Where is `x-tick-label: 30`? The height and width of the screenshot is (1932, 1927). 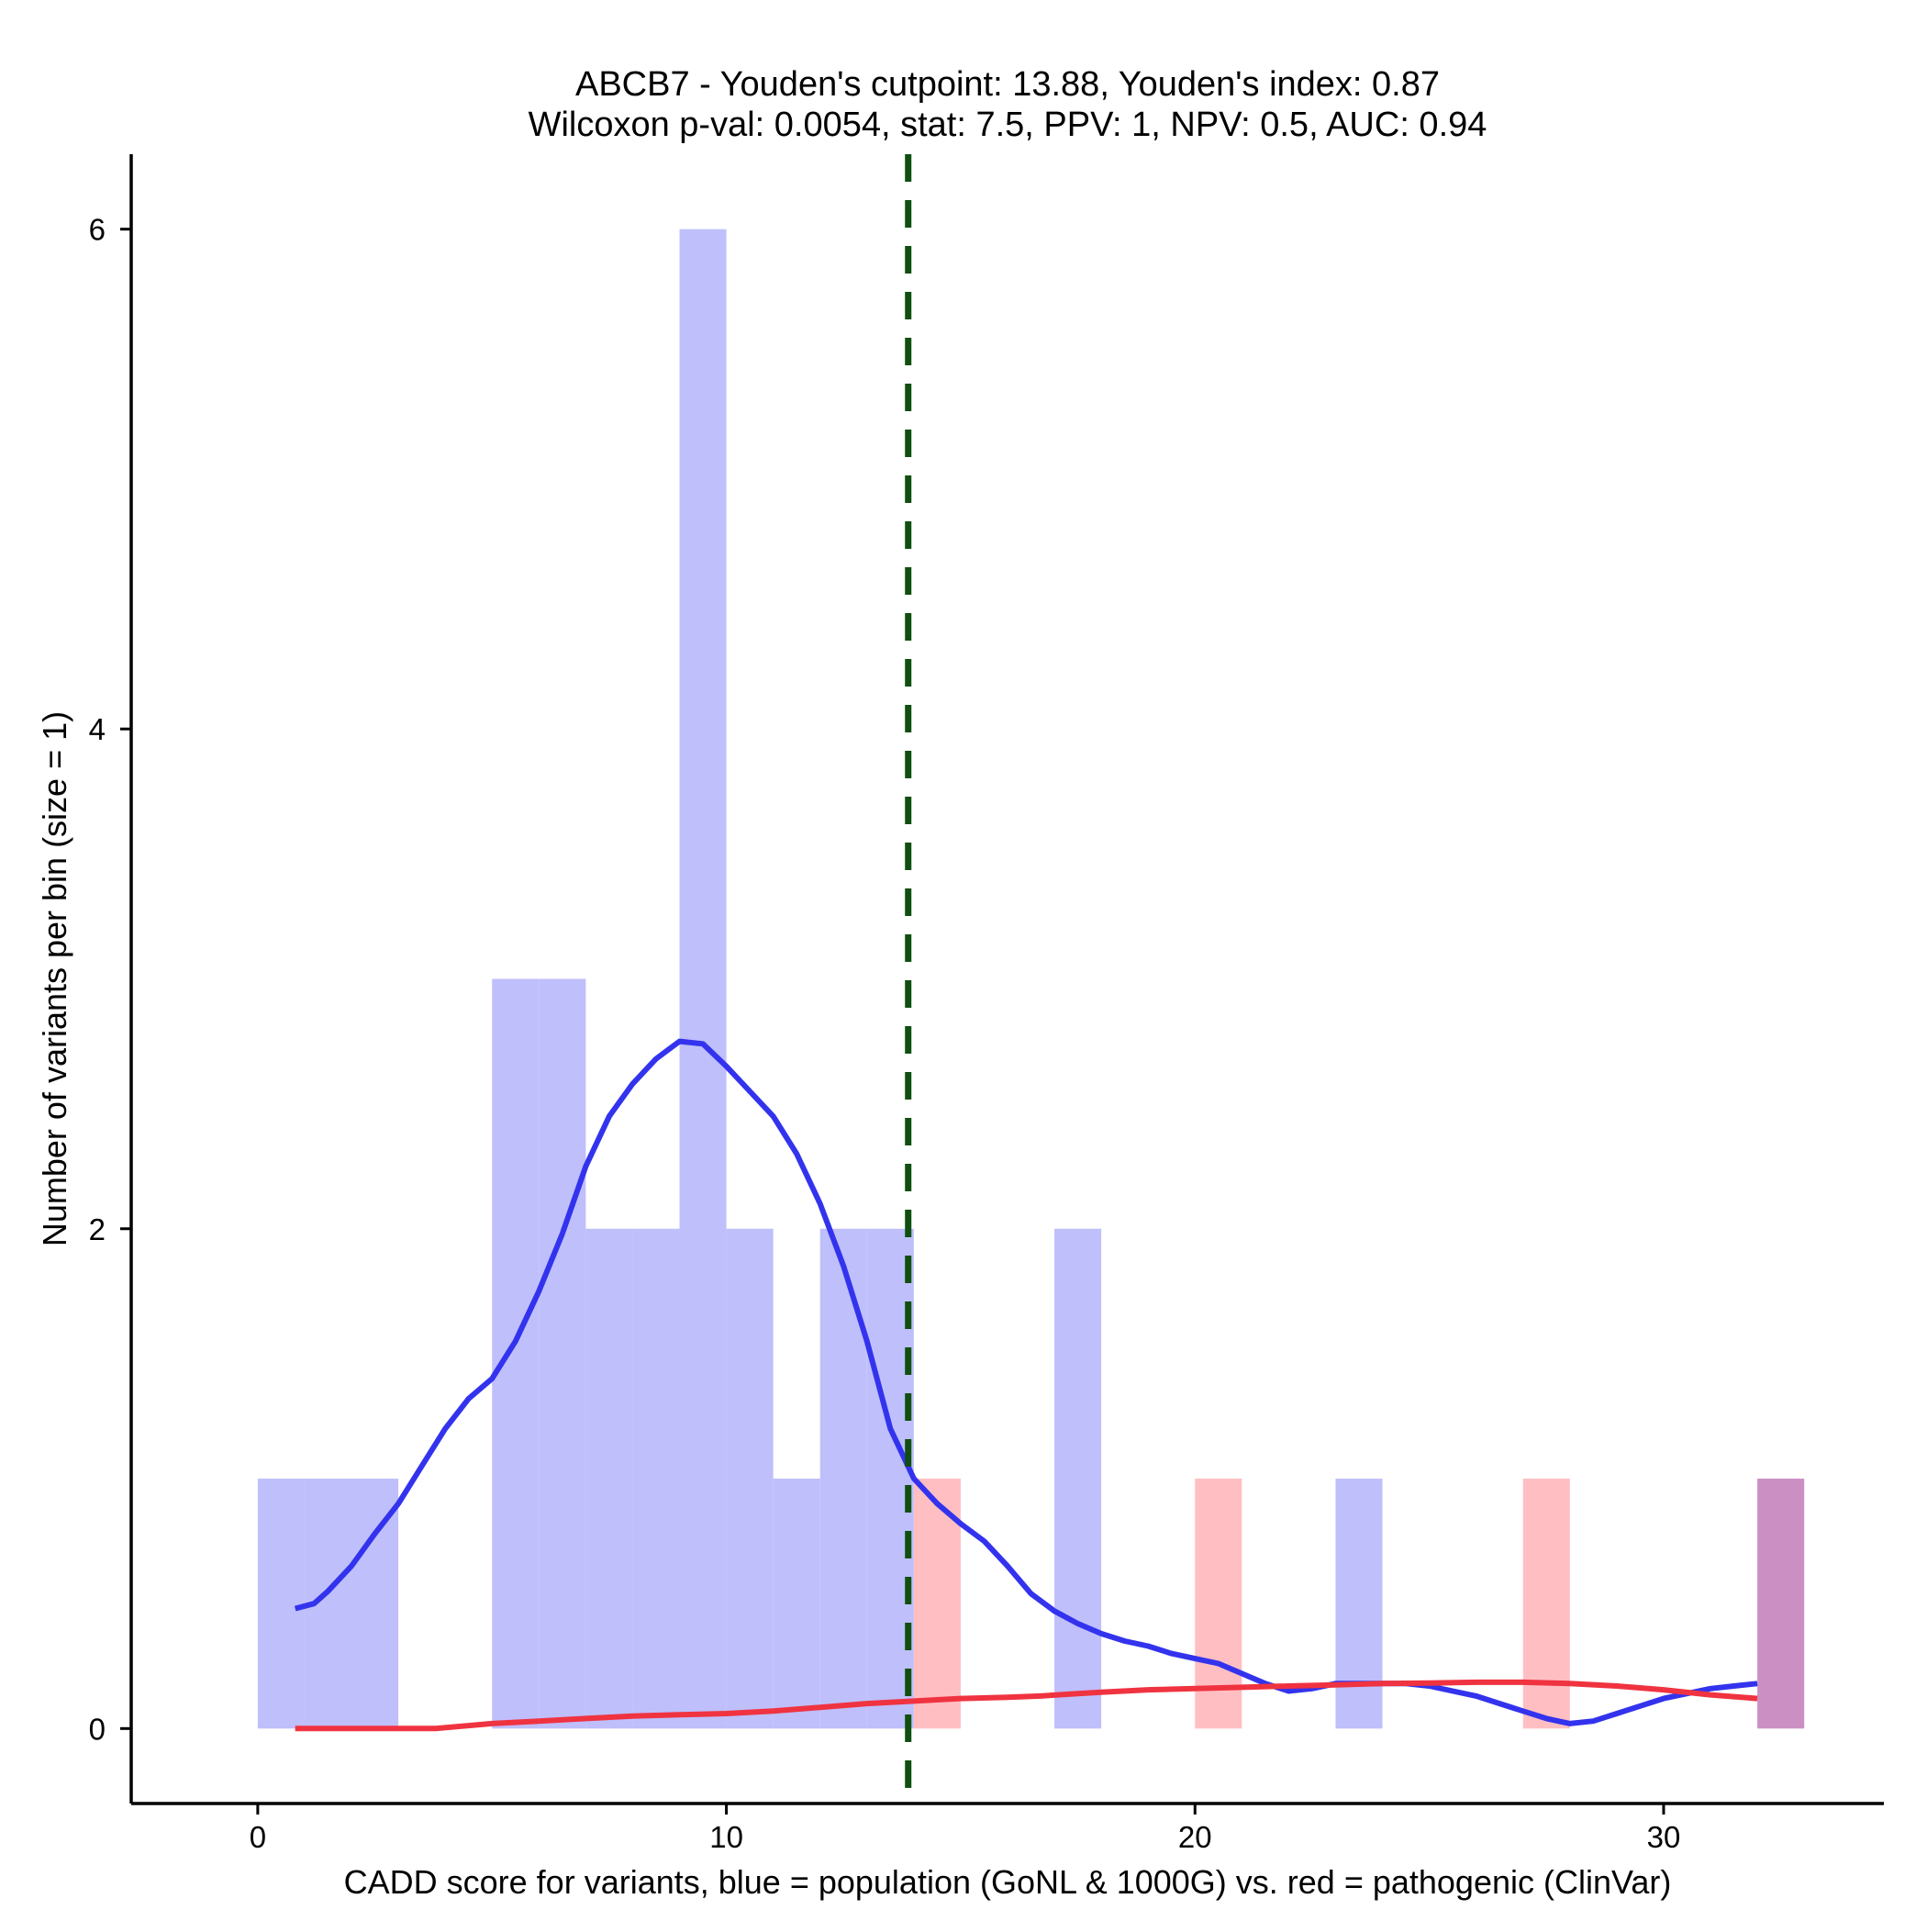 x-tick-label: 30 is located at coordinates (1664, 1837).